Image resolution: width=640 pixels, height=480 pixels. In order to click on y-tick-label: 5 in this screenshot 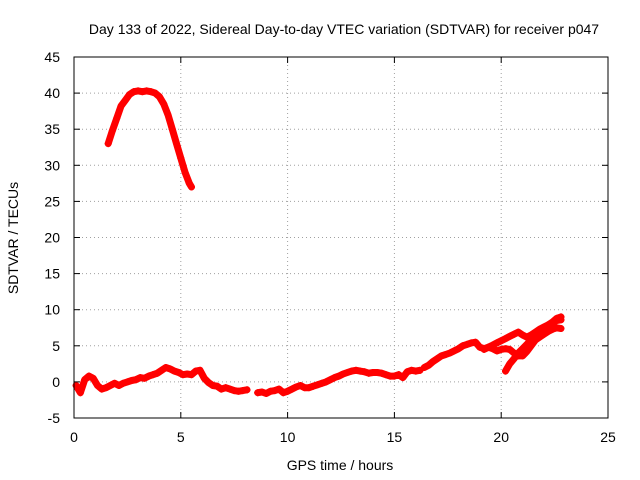, I will do `click(56, 346)`.